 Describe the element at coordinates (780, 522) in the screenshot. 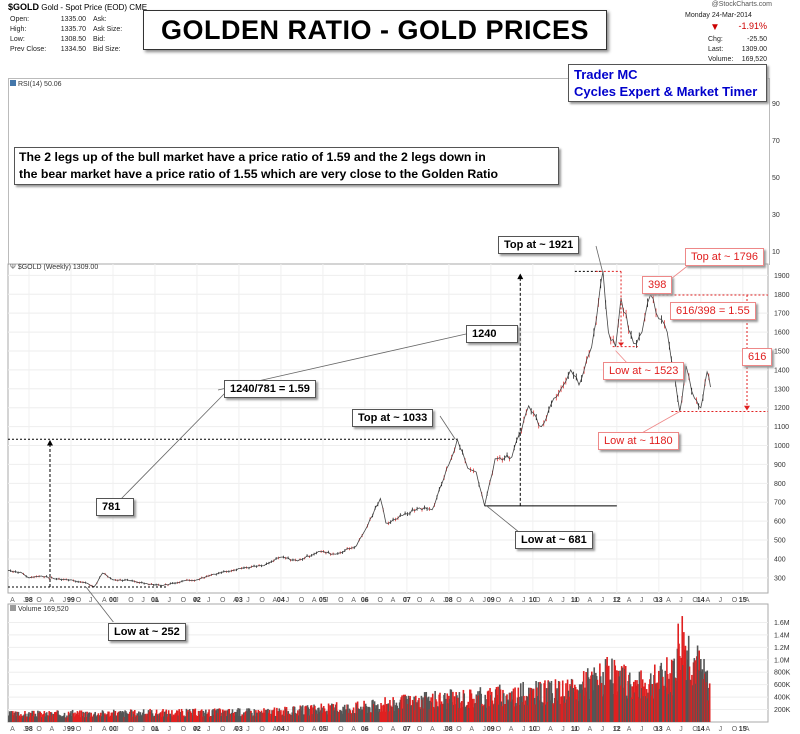

I see `price-tick-label: 600` at that location.